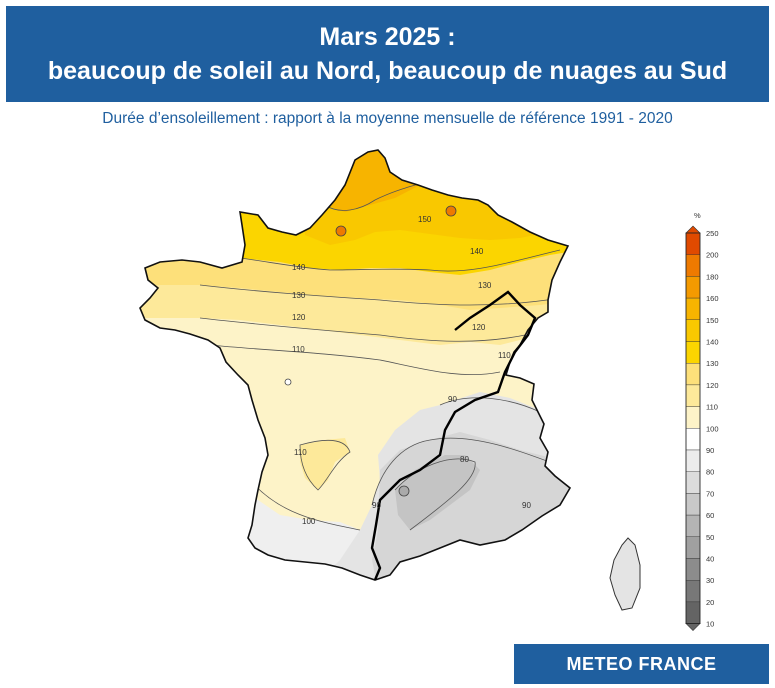 The height and width of the screenshot is (688, 775). Describe the element at coordinates (712, 363) in the screenshot. I see `legend-tick-label: 130` at that location.